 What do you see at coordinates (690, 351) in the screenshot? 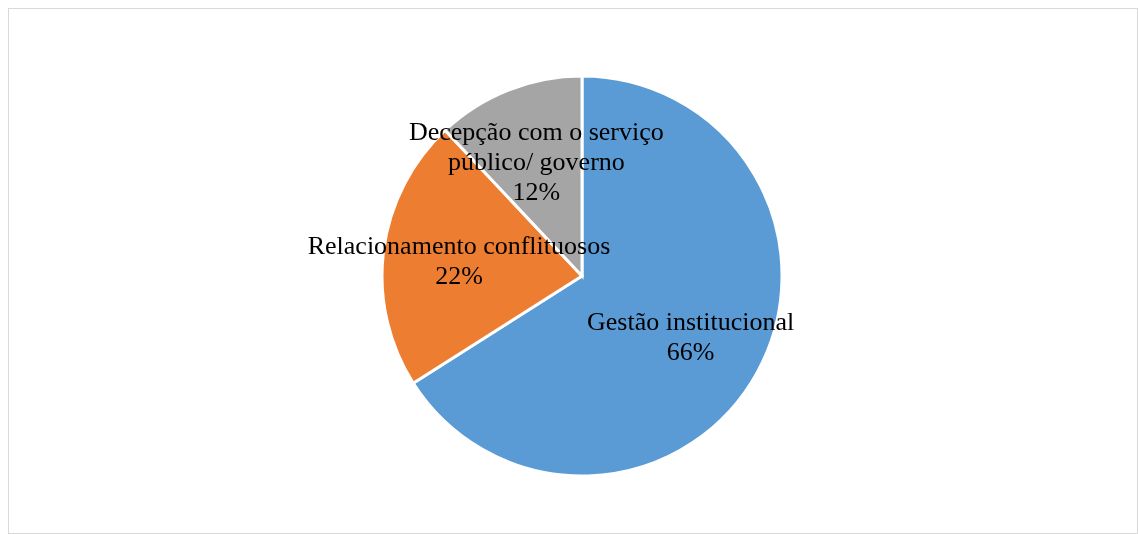
I see `data-label: 66%` at bounding box center [690, 351].